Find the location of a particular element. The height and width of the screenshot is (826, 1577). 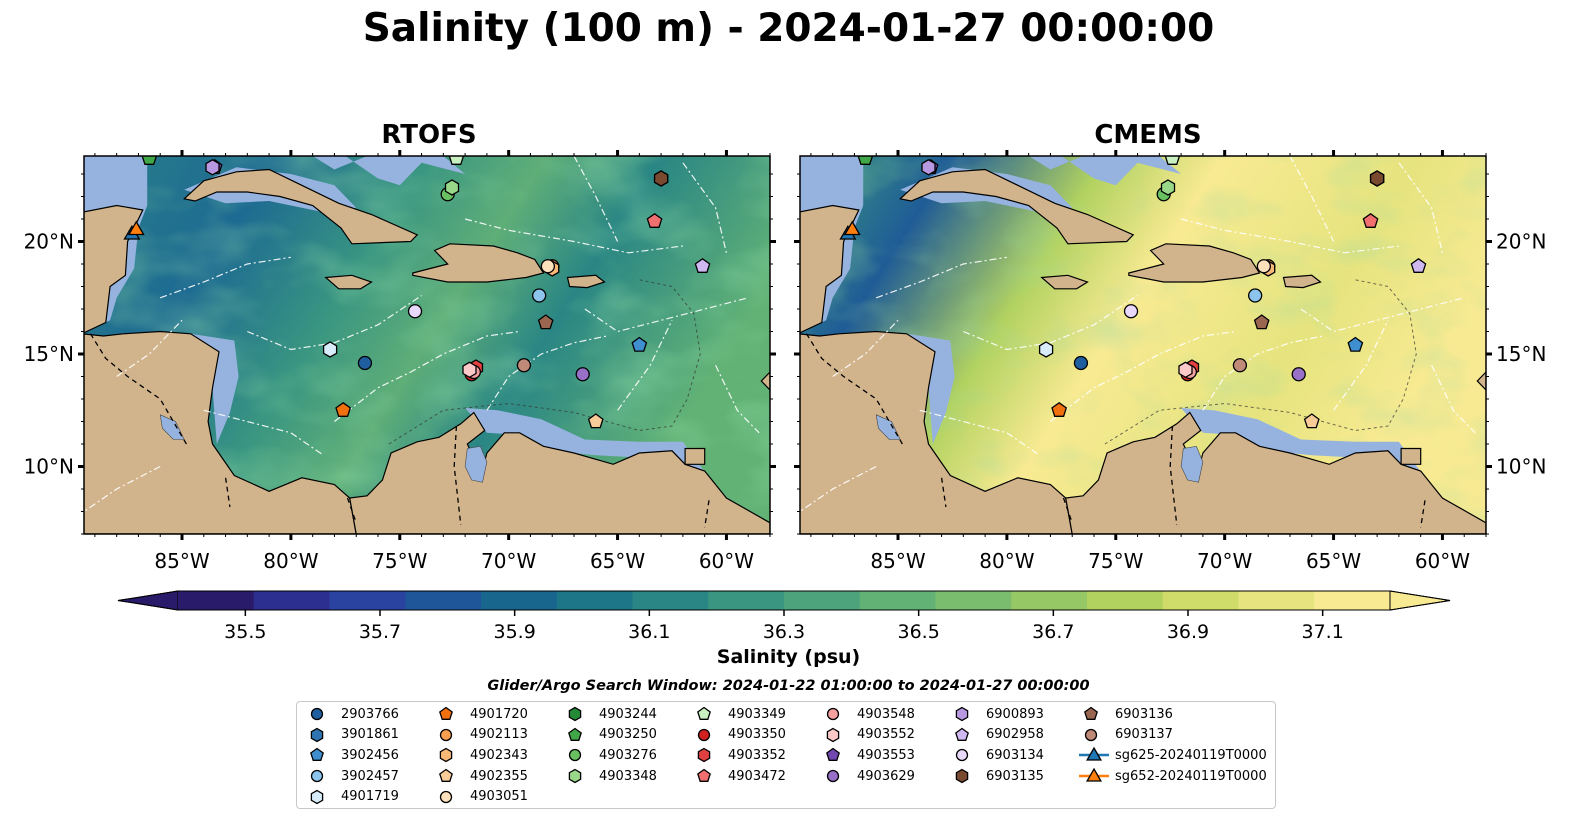

lat-tick-label: 10°N is located at coordinates (49, 467).